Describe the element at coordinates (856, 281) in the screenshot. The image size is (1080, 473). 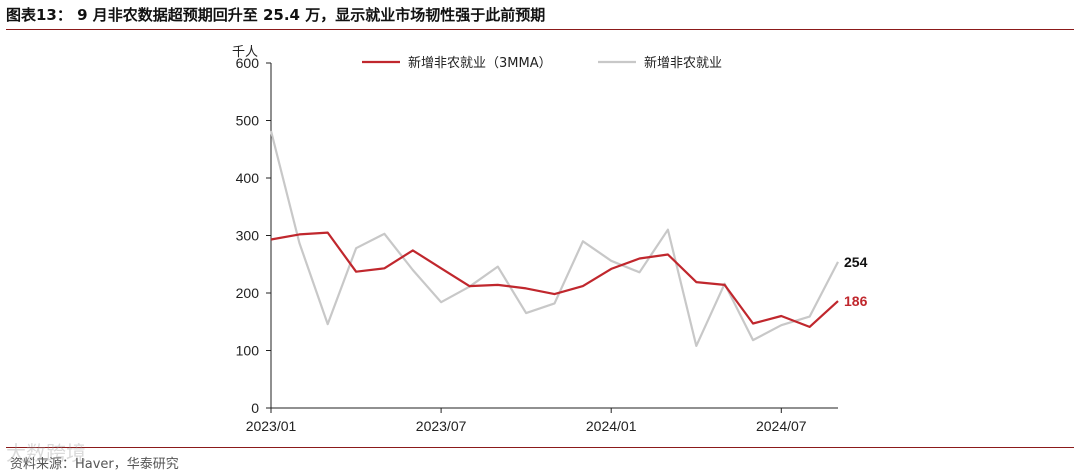
I see `chart-end-labels: 186 254` at that location.